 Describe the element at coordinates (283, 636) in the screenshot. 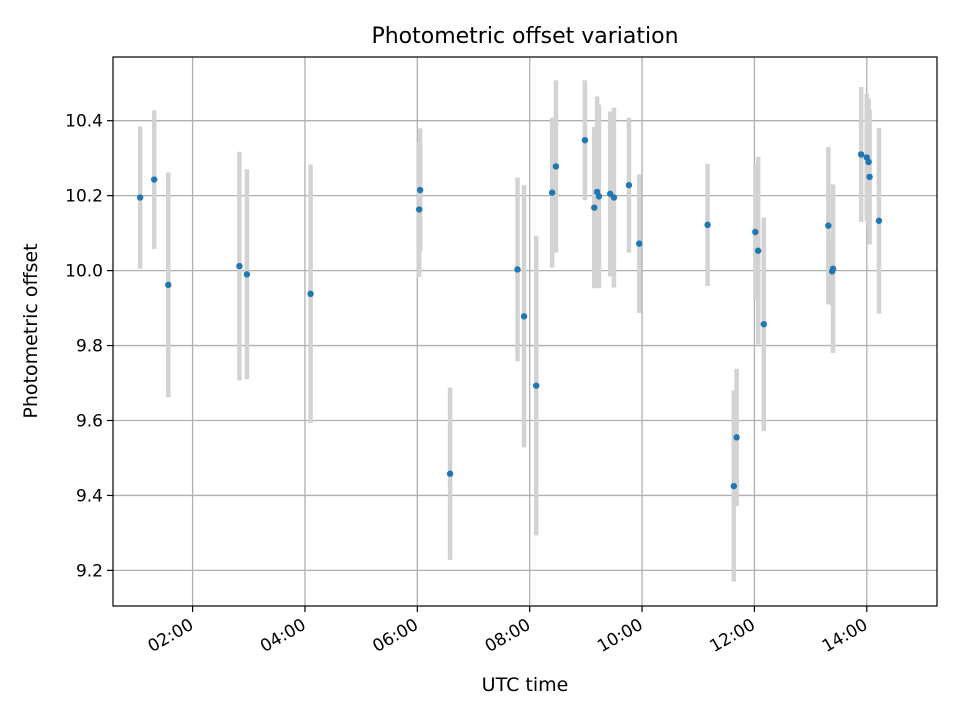

I see `x-tick-label: 04:00` at that location.